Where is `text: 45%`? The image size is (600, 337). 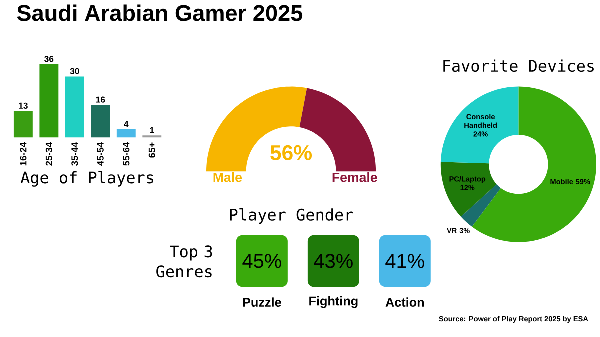
text: 45% is located at coordinates (262, 261).